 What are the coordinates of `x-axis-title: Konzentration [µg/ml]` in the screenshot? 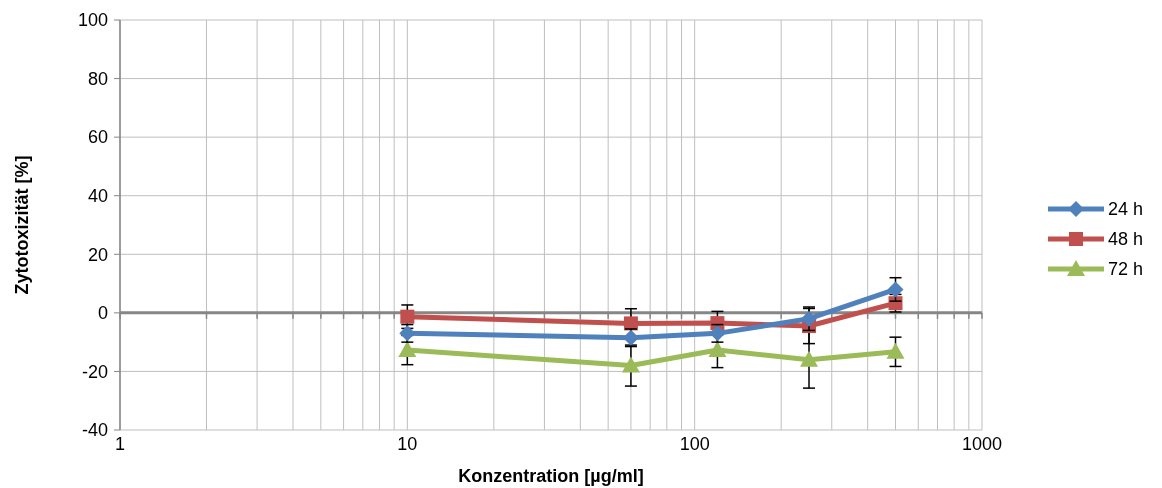 It's located at (551, 476).